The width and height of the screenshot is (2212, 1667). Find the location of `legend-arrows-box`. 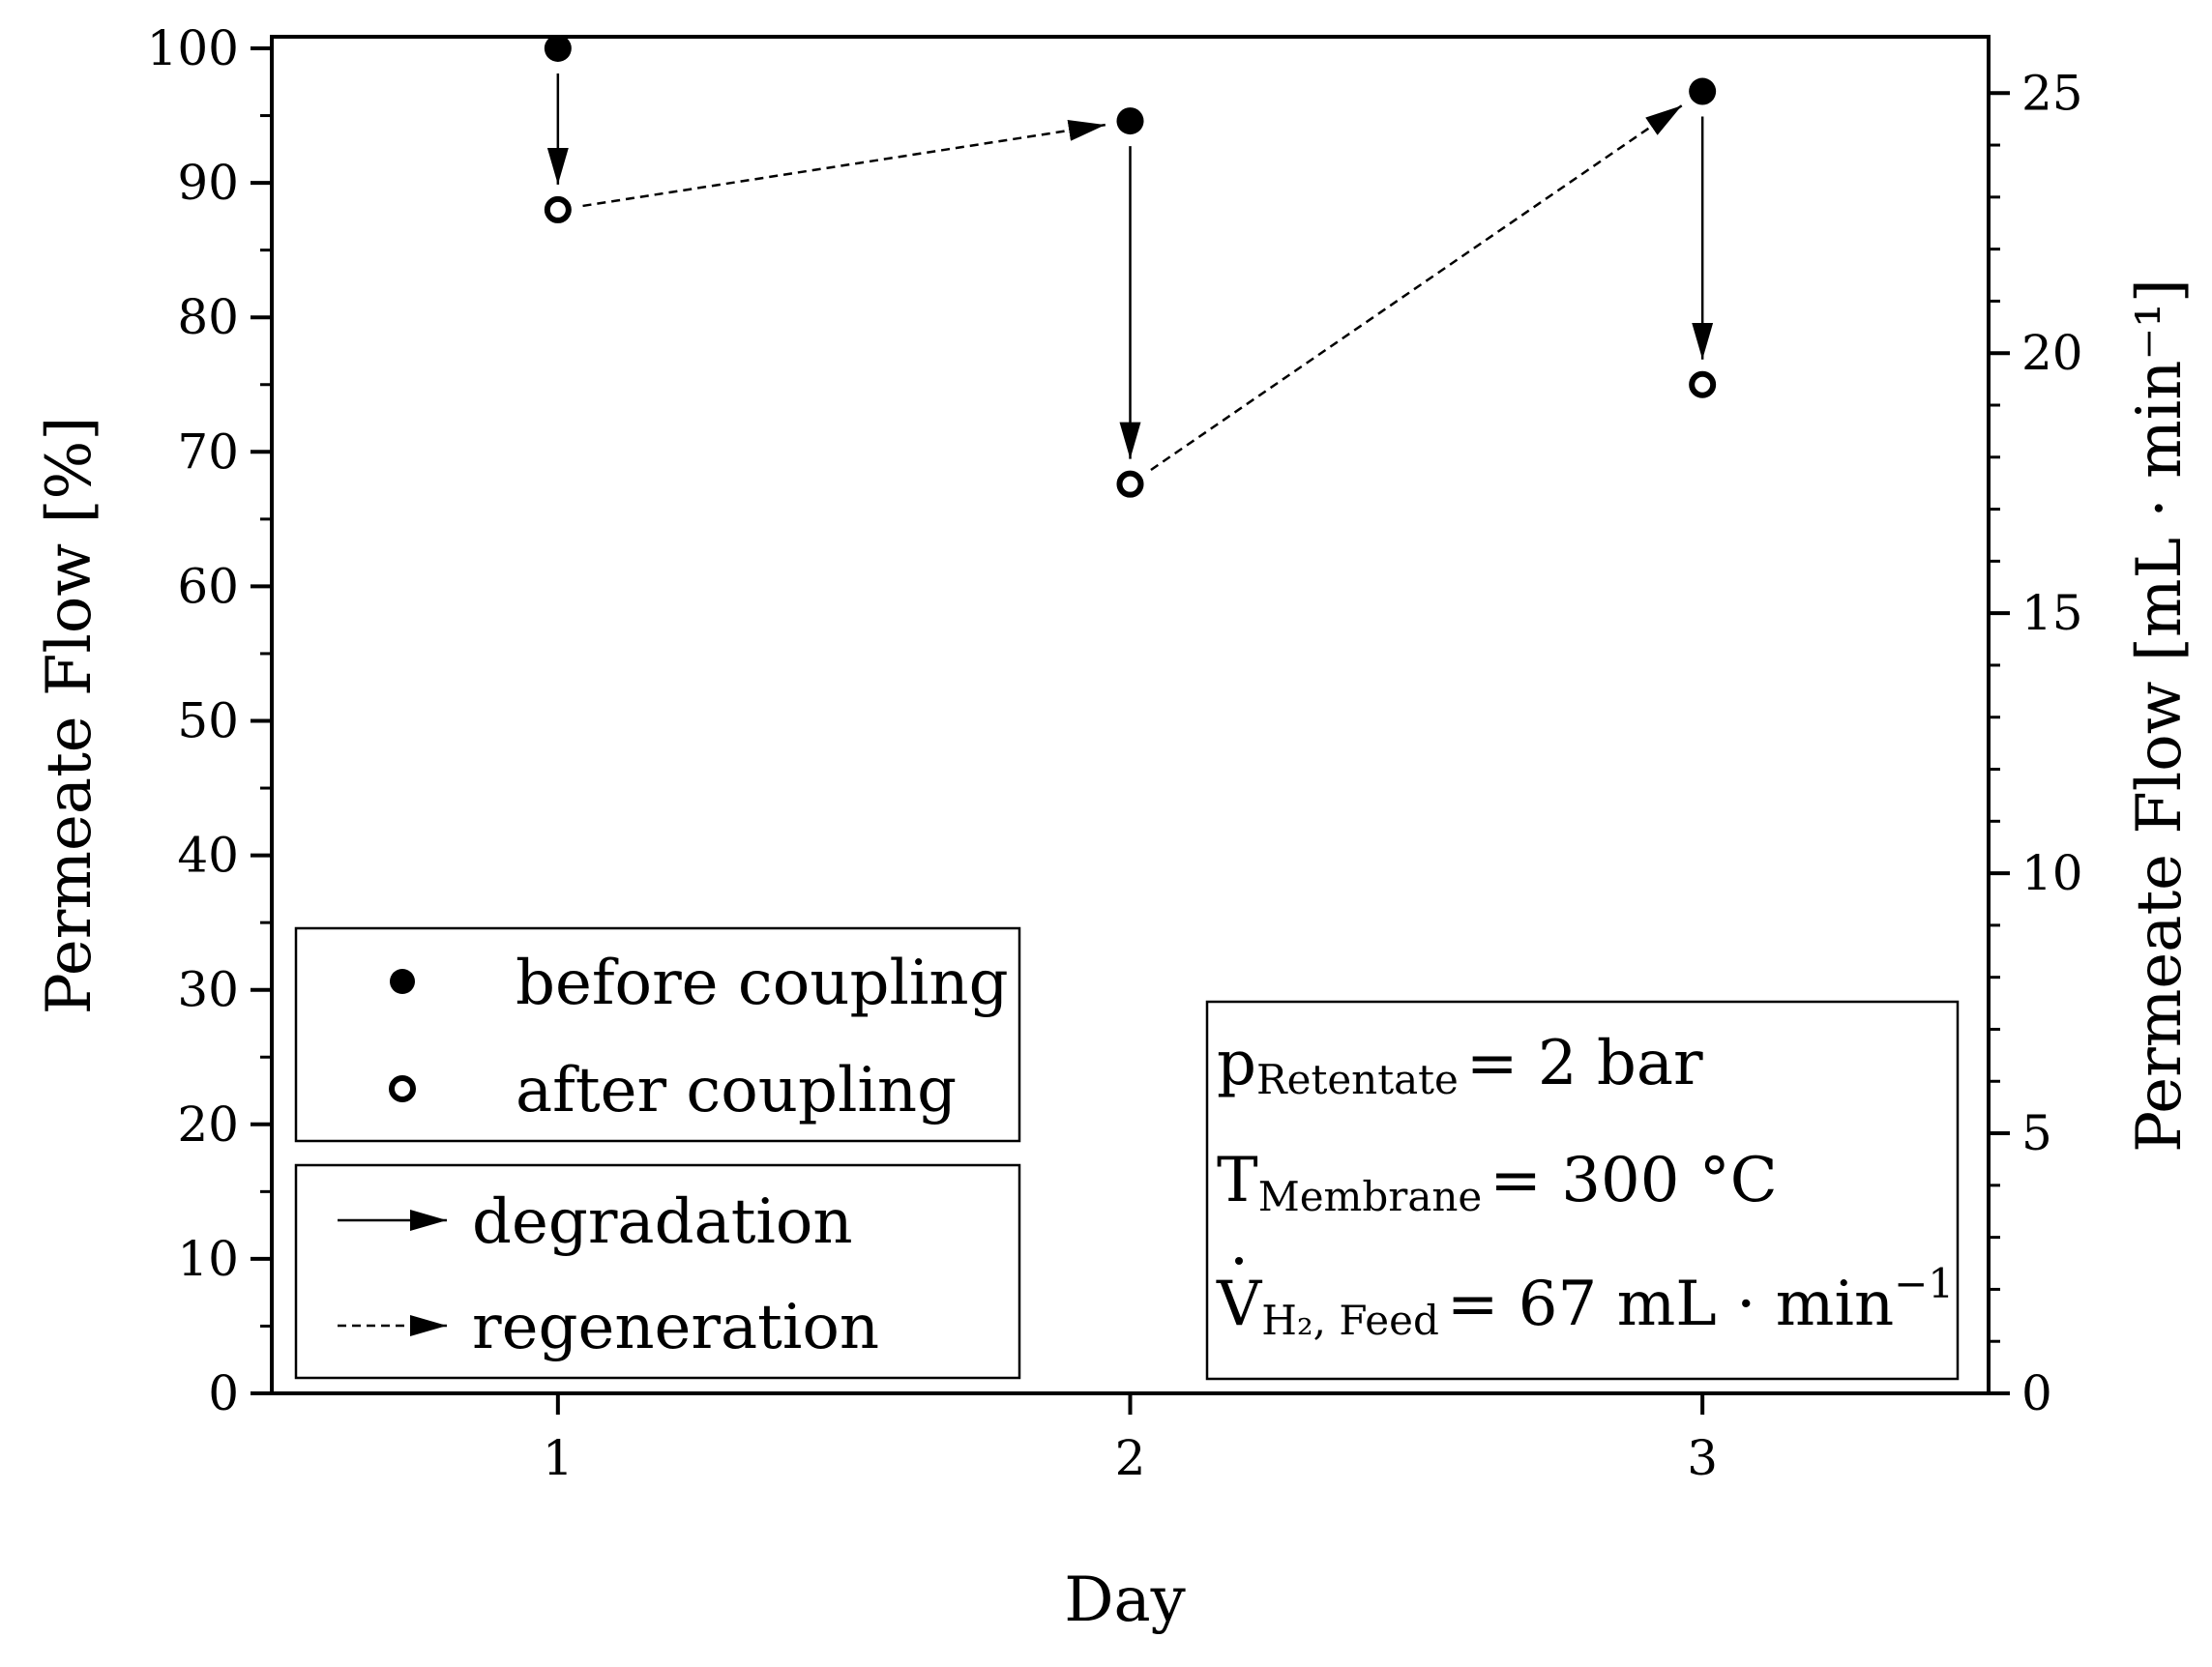

legend-arrows-box is located at coordinates (657, 1271).